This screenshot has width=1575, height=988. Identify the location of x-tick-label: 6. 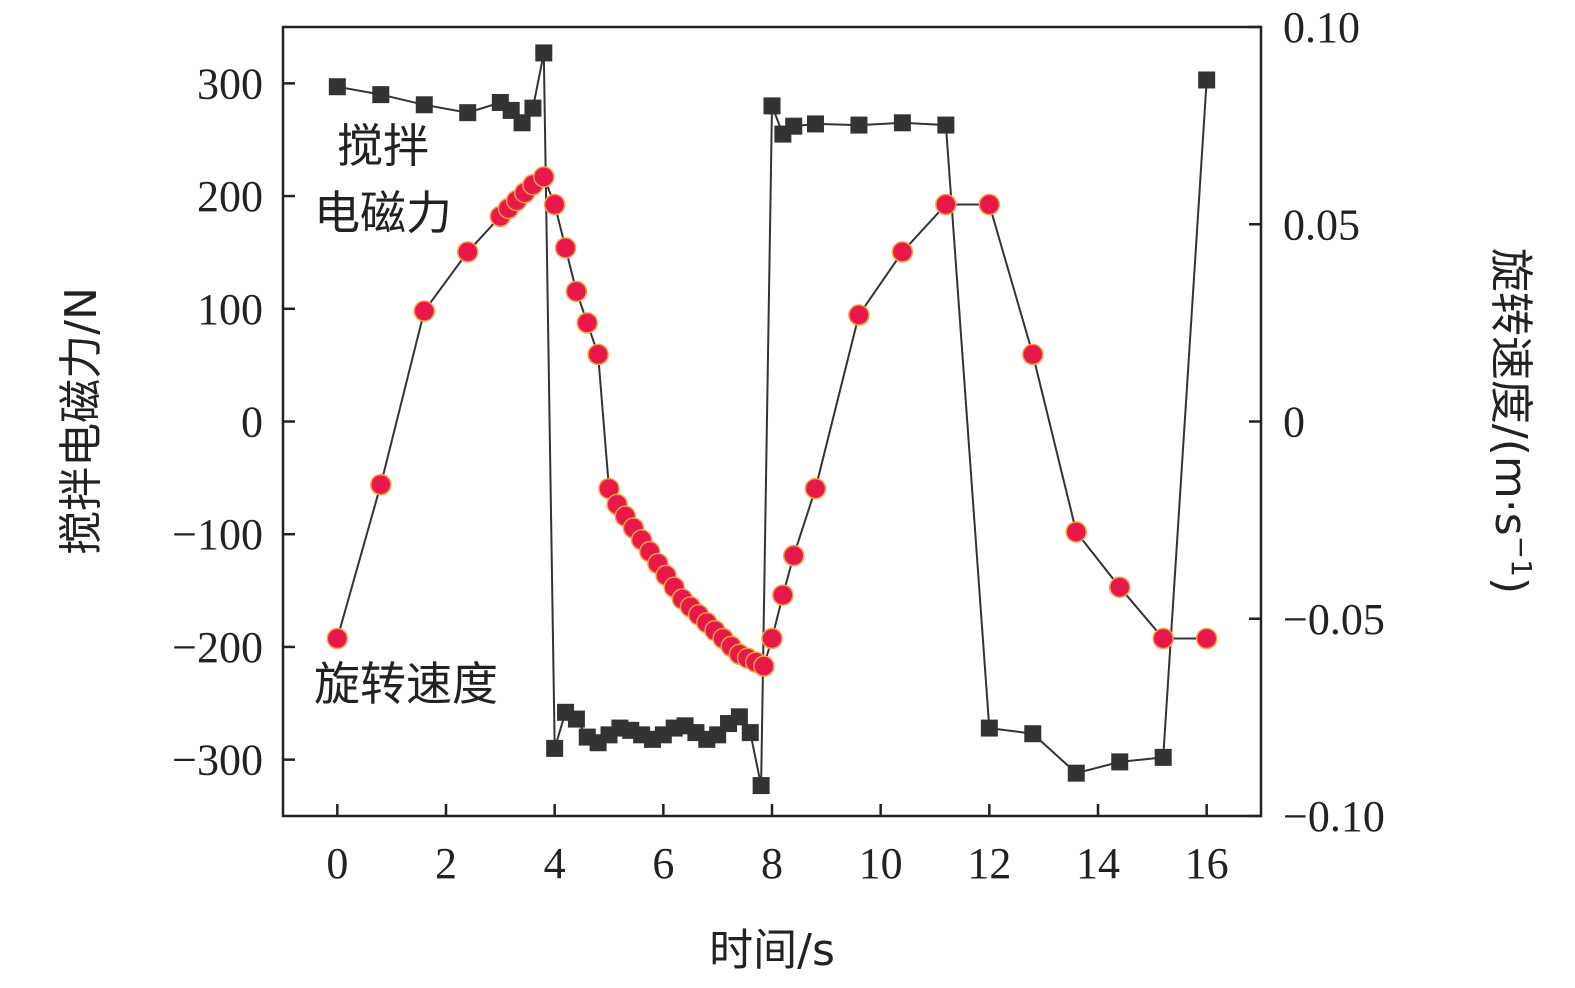
(663, 863).